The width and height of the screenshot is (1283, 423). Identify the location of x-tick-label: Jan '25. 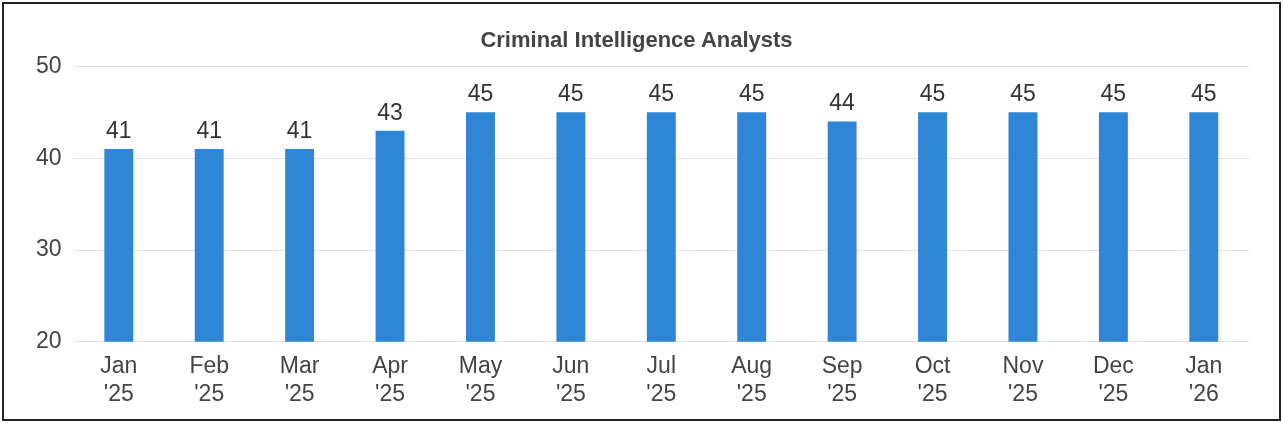
(119, 378).